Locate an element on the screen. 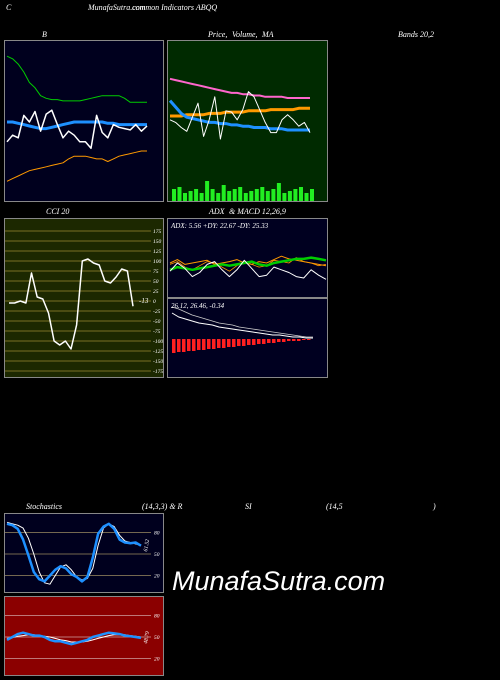 Image resolution: width=500 pixels, height=680 pixels. rsi-panel: 80 50 20 48.79 is located at coordinates (84, 636).